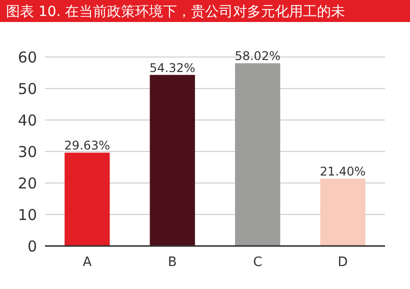  Describe the element at coordinates (27, 183) in the screenshot. I see `y-tick-label: 20` at that location.